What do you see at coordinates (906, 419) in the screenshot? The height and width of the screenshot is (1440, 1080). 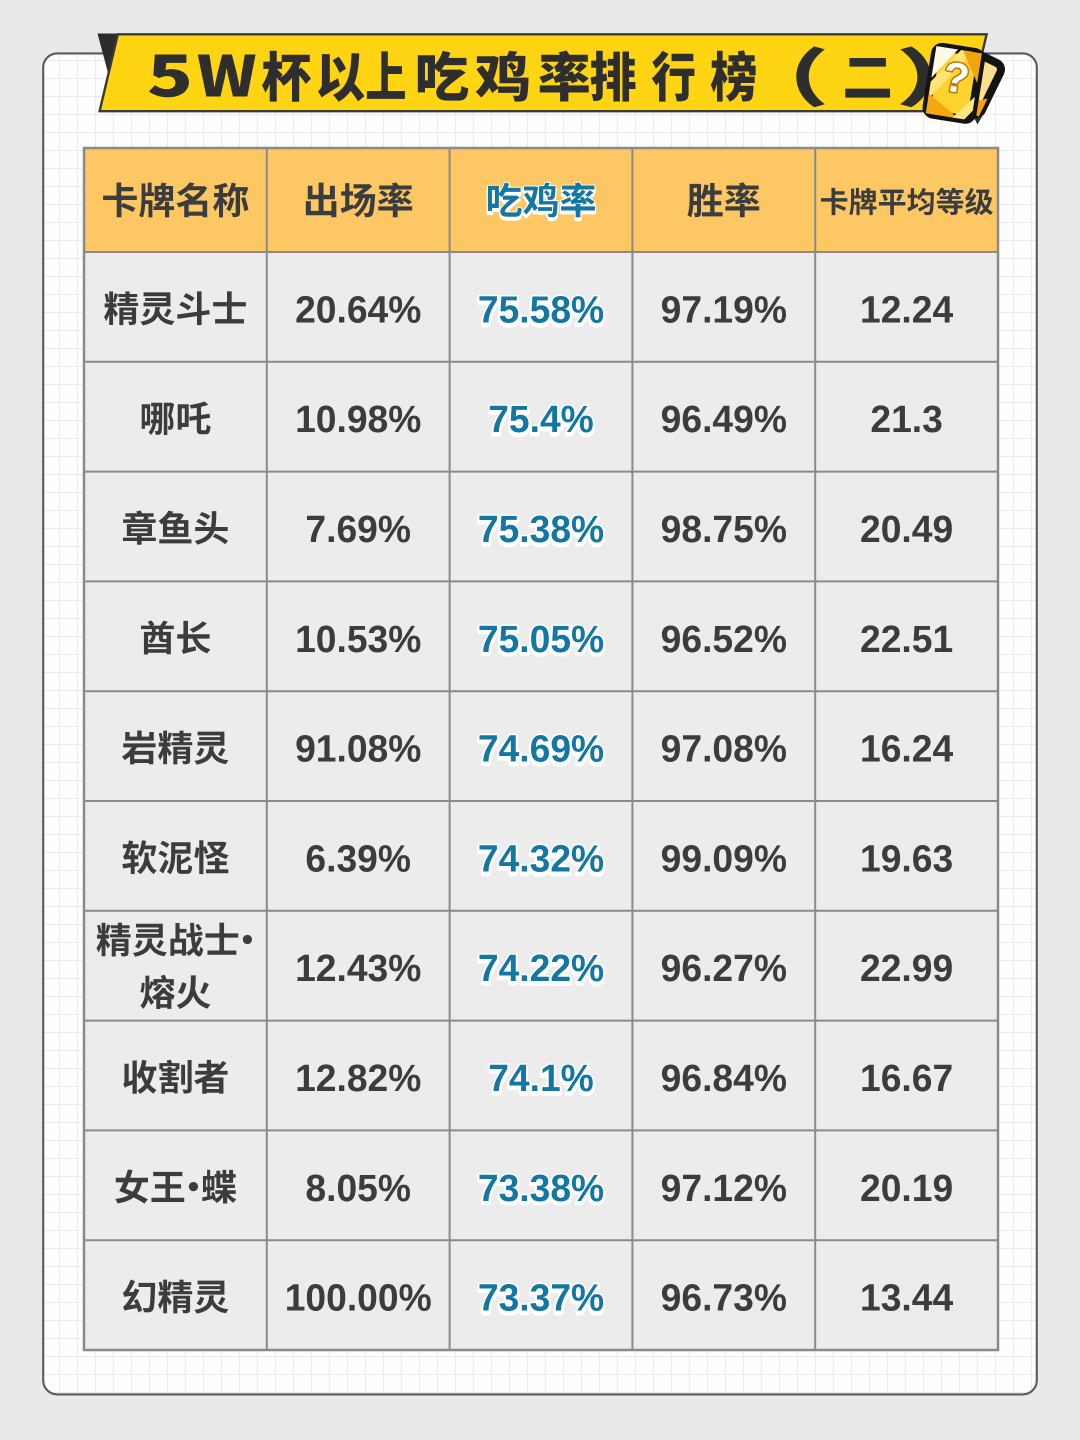 I see `svg-text: 21.3` at bounding box center [906, 419].